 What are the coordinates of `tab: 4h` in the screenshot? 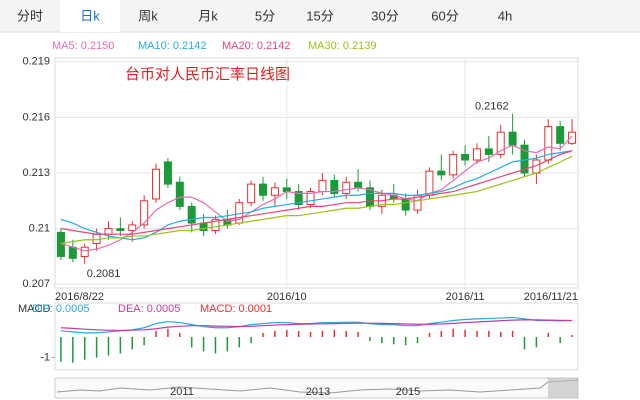 It's located at (505, 15).